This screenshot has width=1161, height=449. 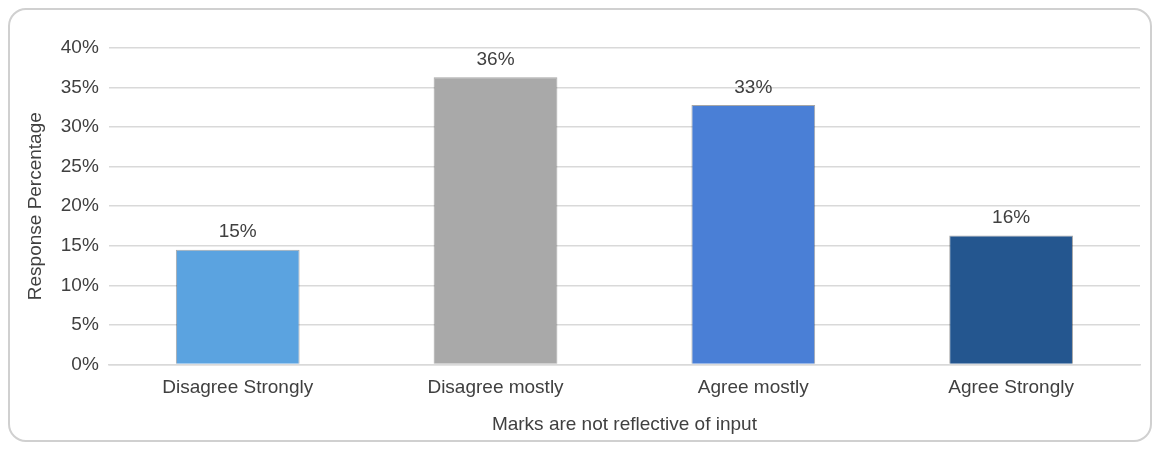 What do you see at coordinates (79, 244) in the screenshot?
I see `y-tick-label: 15%` at bounding box center [79, 244].